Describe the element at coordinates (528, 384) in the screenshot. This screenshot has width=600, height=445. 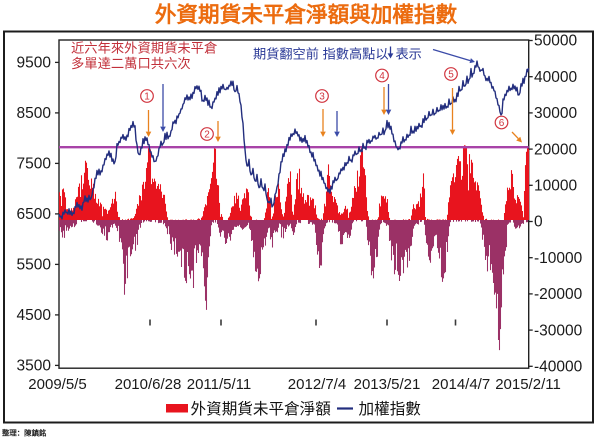
I see `svg-text: 2015/2/11` at that location.